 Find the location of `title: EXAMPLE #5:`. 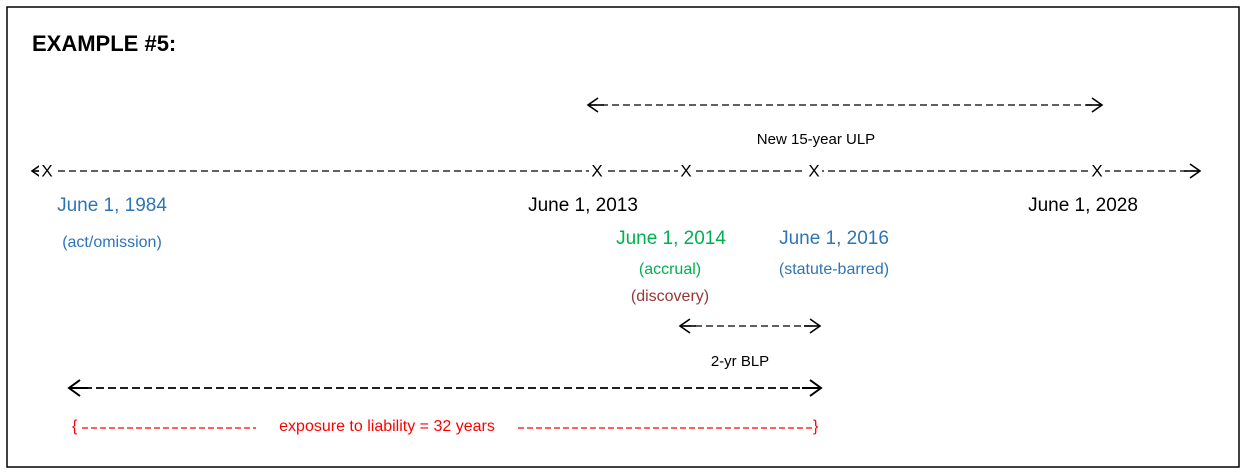

title: EXAMPLE #5: is located at coordinates (104, 43).